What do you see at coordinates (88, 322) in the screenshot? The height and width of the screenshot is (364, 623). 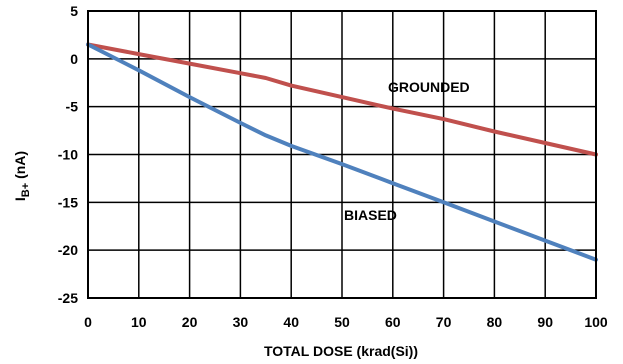 I see `x-tick-label-0: 0` at bounding box center [88, 322].